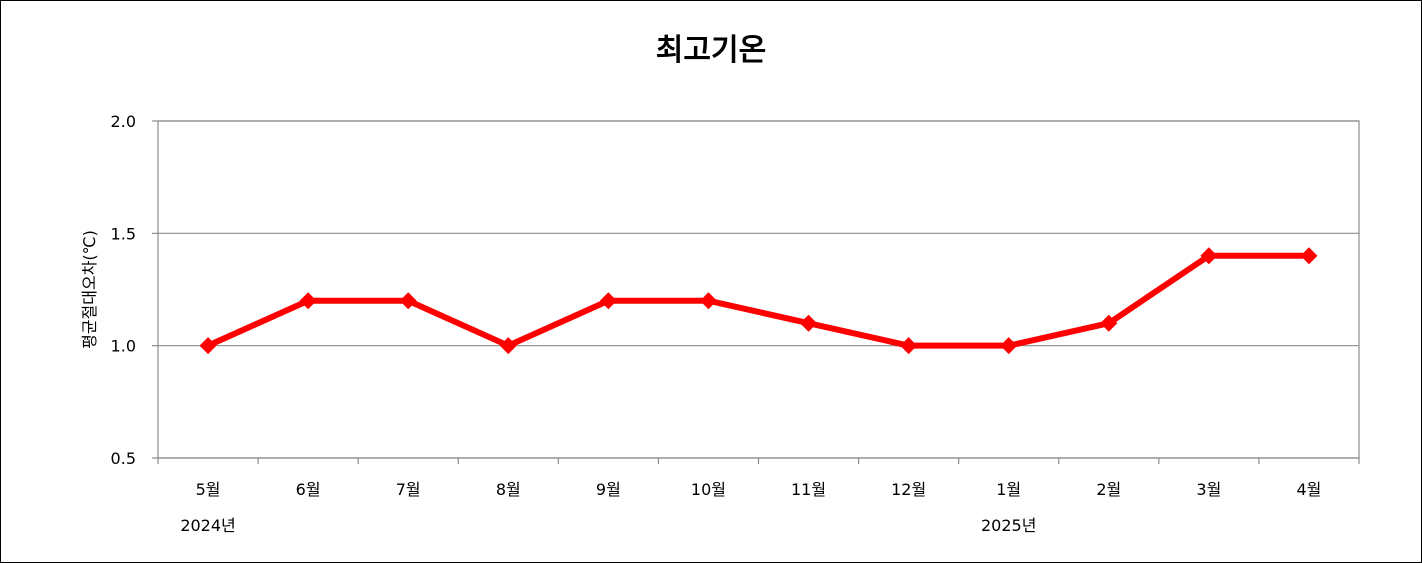 This screenshot has width=1422, height=563. Describe the element at coordinates (123, 121) in the screenshot. I see `y-tick-label-3: 2.0` at that location.